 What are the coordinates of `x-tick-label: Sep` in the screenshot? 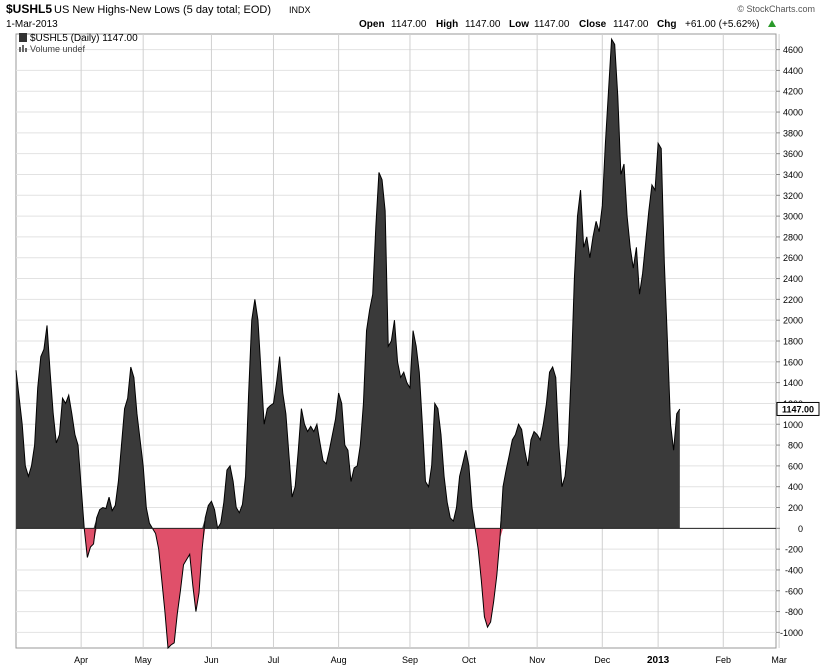 It's located at (410, 660).